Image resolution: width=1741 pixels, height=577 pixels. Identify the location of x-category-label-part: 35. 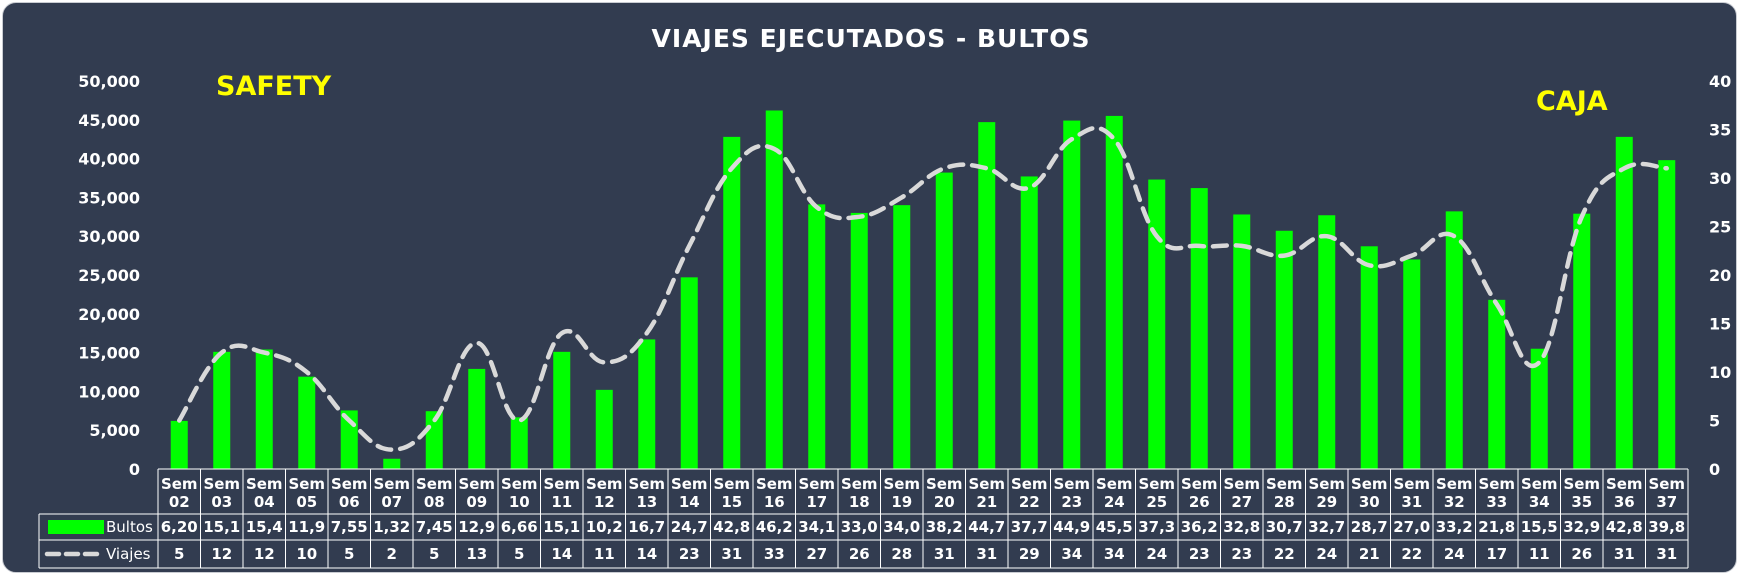
(1581, 502).